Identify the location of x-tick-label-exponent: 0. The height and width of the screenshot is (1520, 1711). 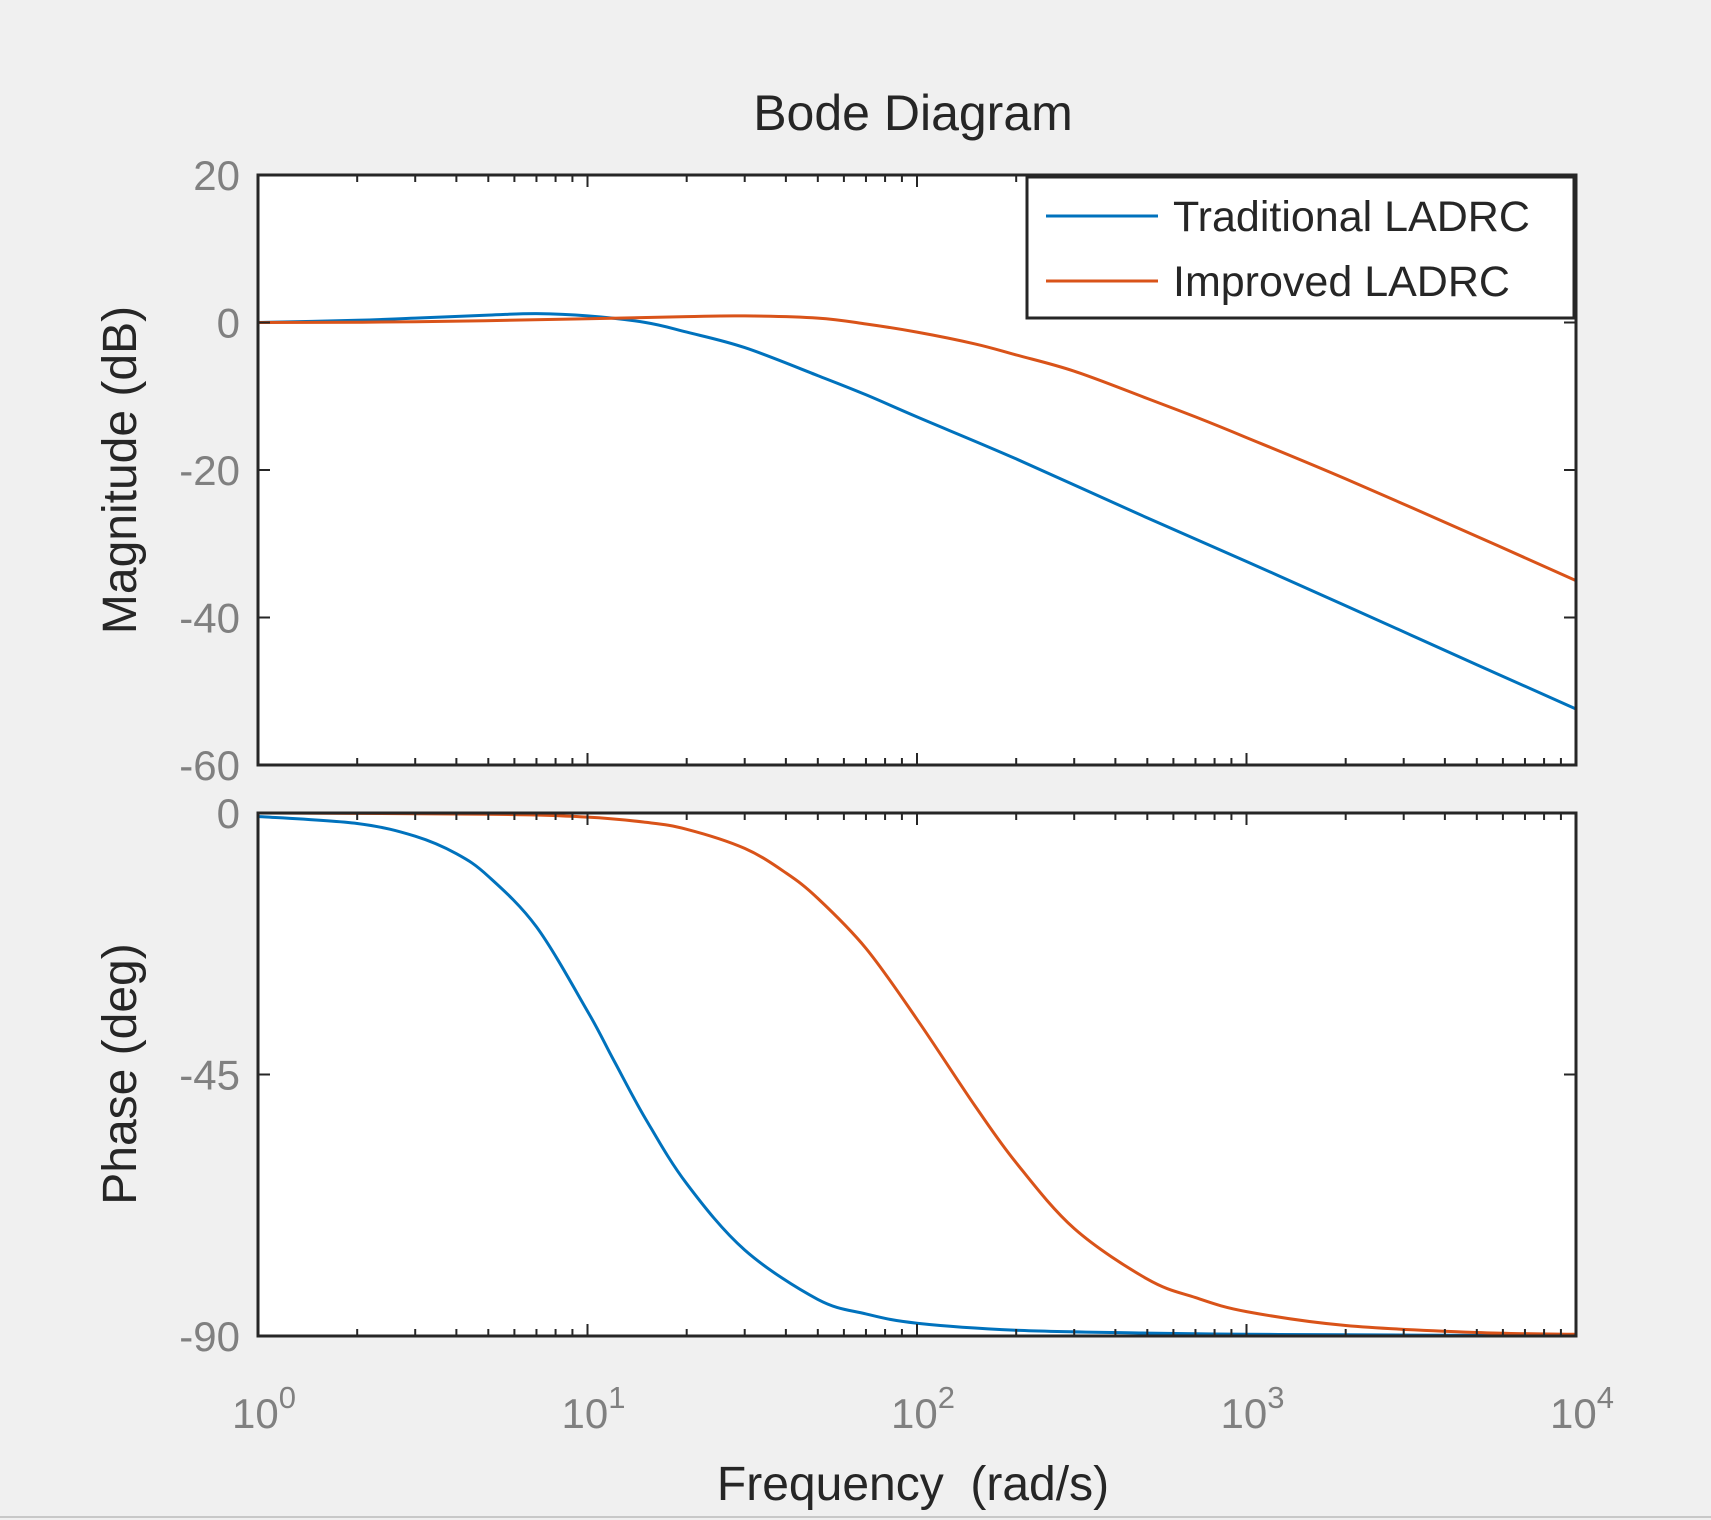
(287, 1397).